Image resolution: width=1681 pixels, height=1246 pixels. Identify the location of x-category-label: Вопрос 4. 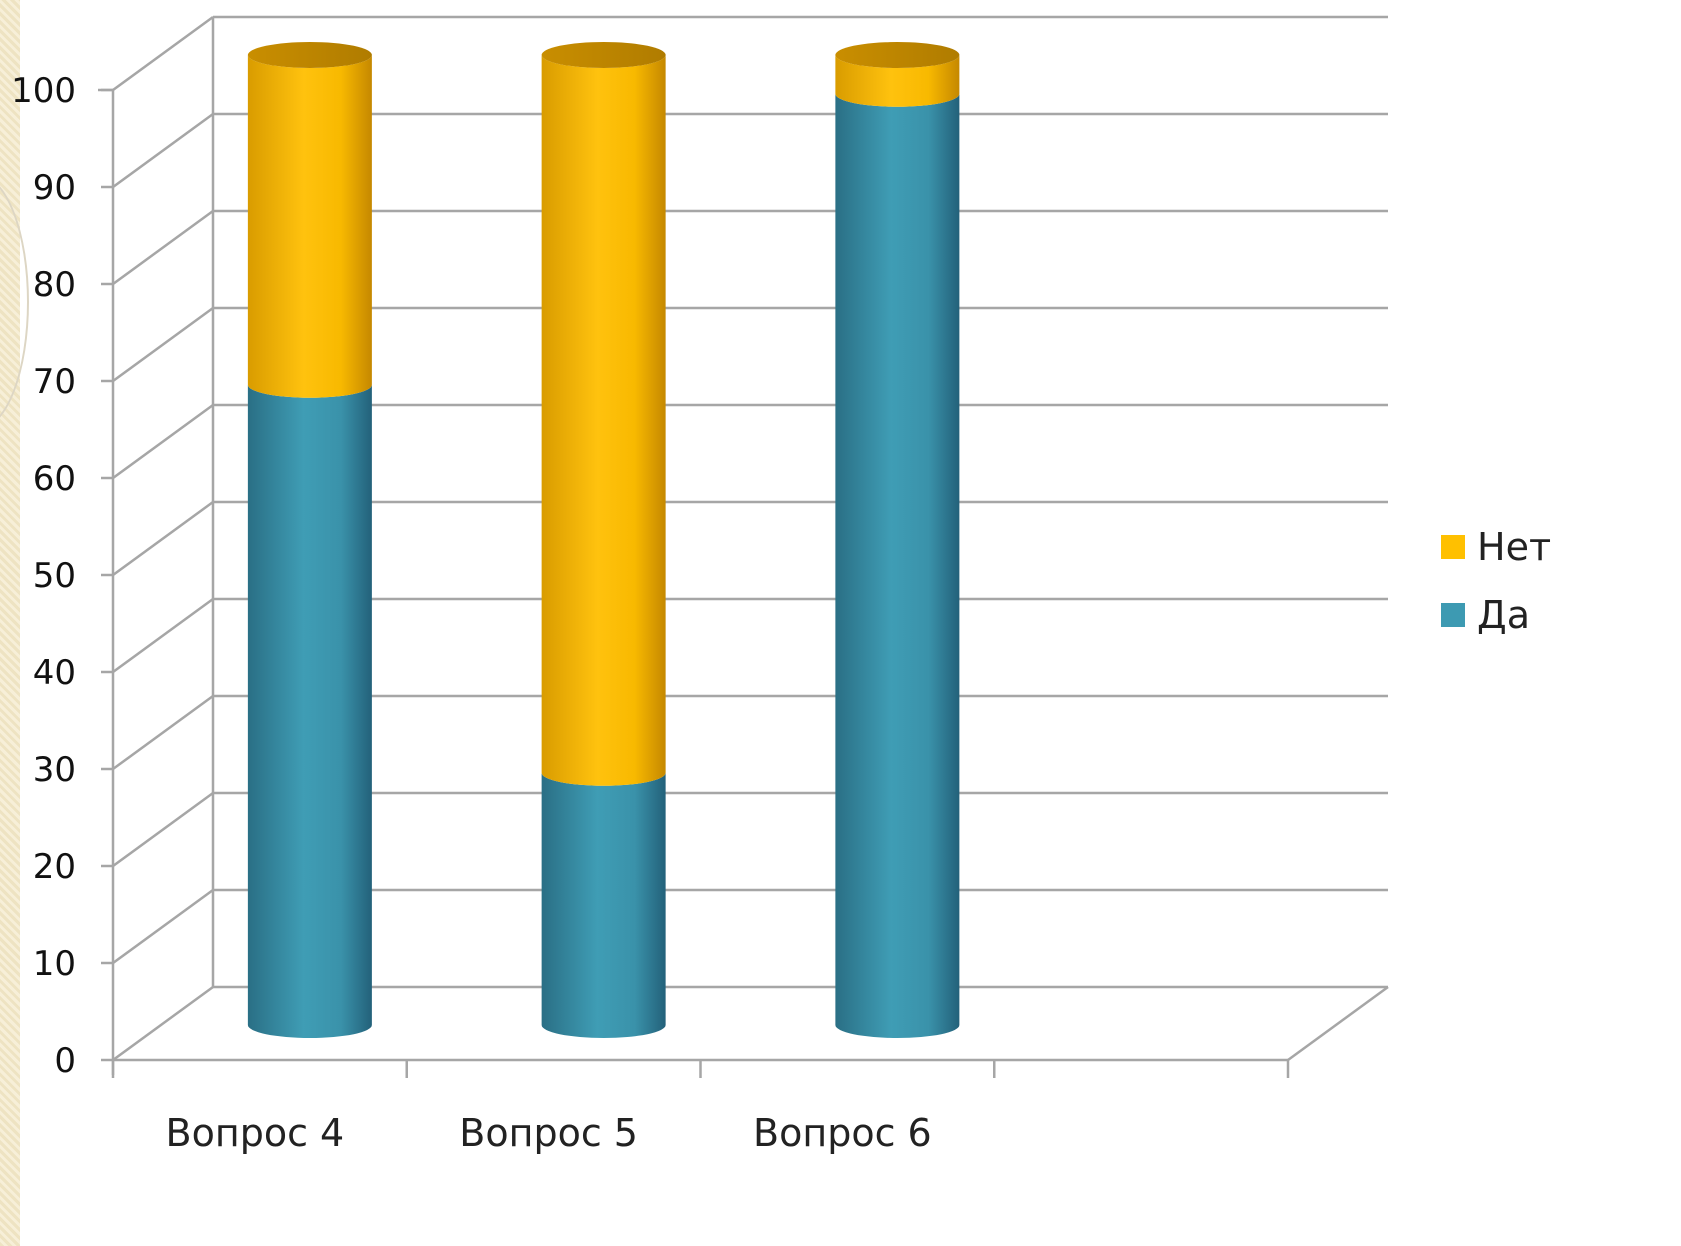
(255, 1133).